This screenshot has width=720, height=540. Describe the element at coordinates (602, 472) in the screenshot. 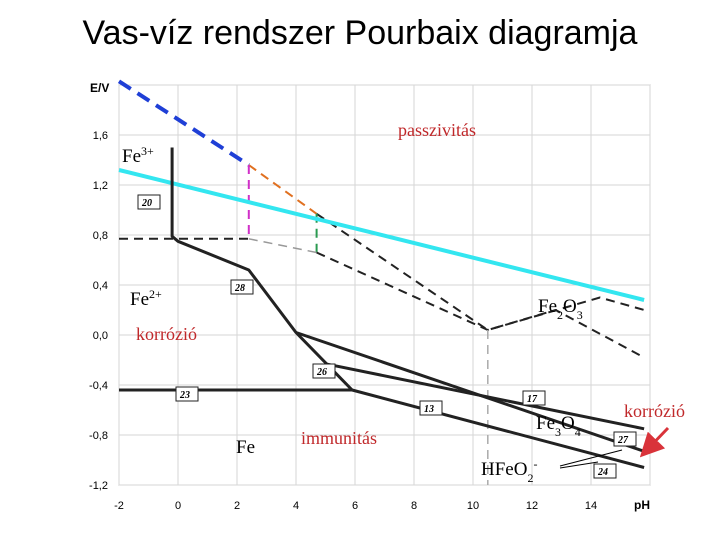

I see `badge-24-label: 24` at that location.